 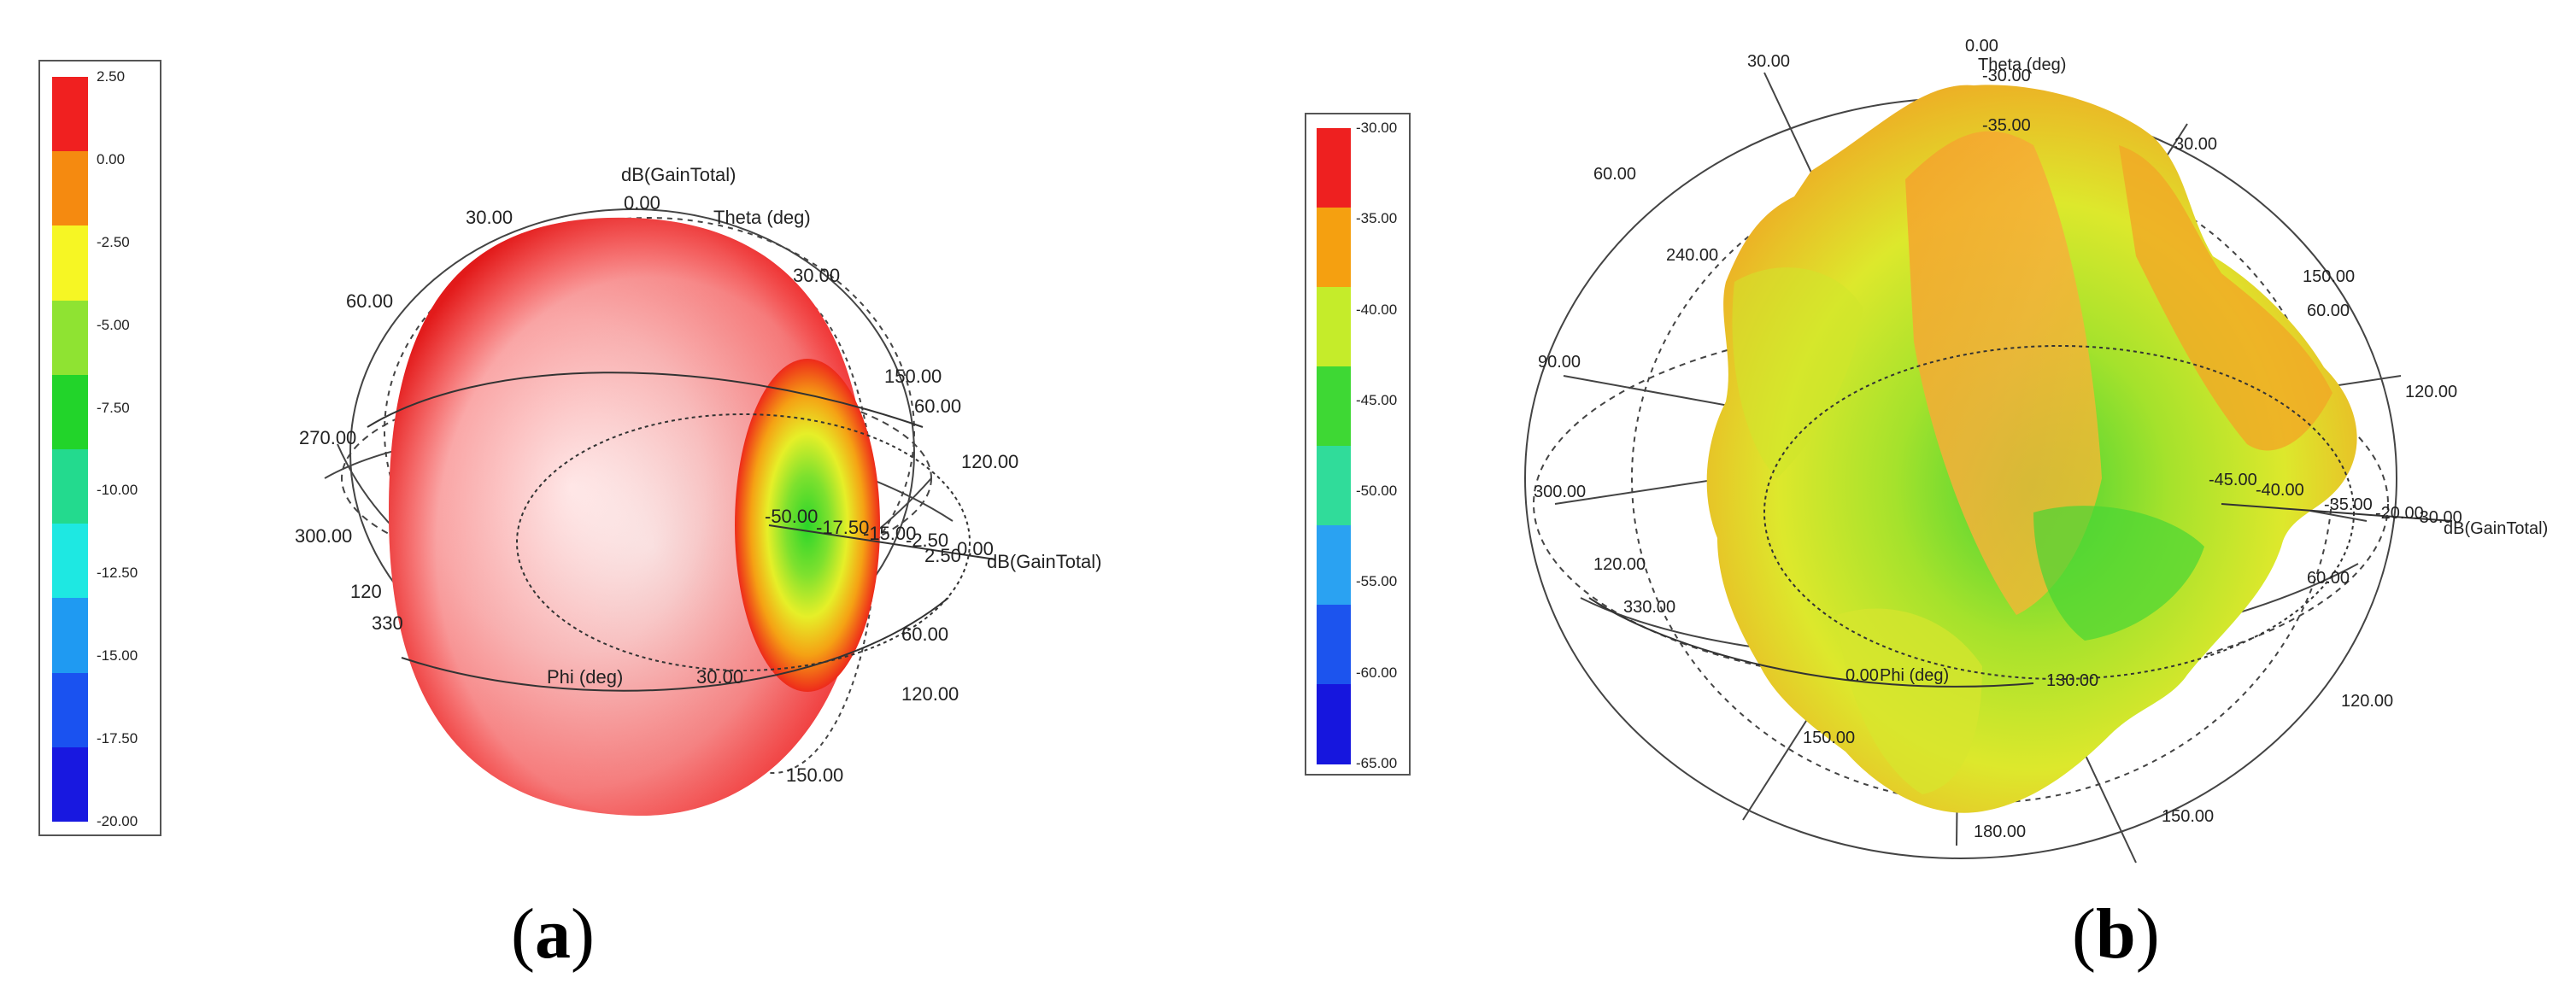 I want to click on color-scale-tick-label: -12.50, so click(x=118, y=573).